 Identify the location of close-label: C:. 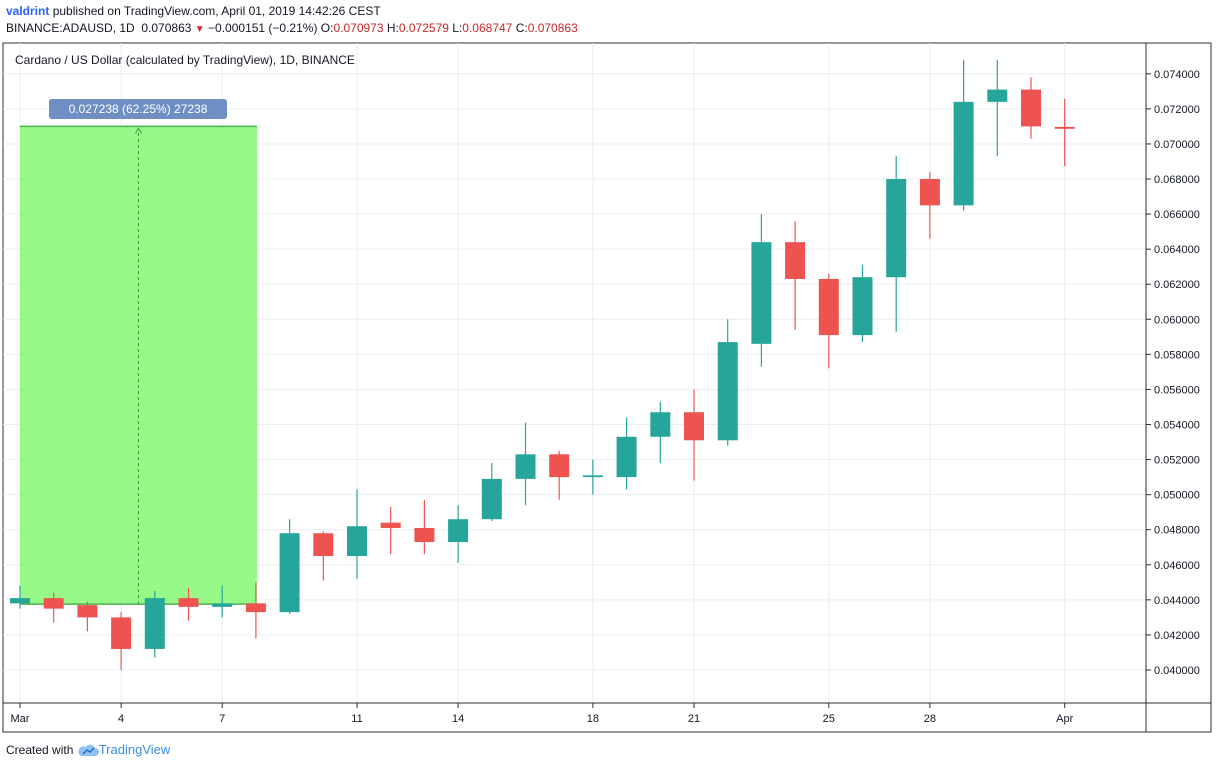
(521, 28).